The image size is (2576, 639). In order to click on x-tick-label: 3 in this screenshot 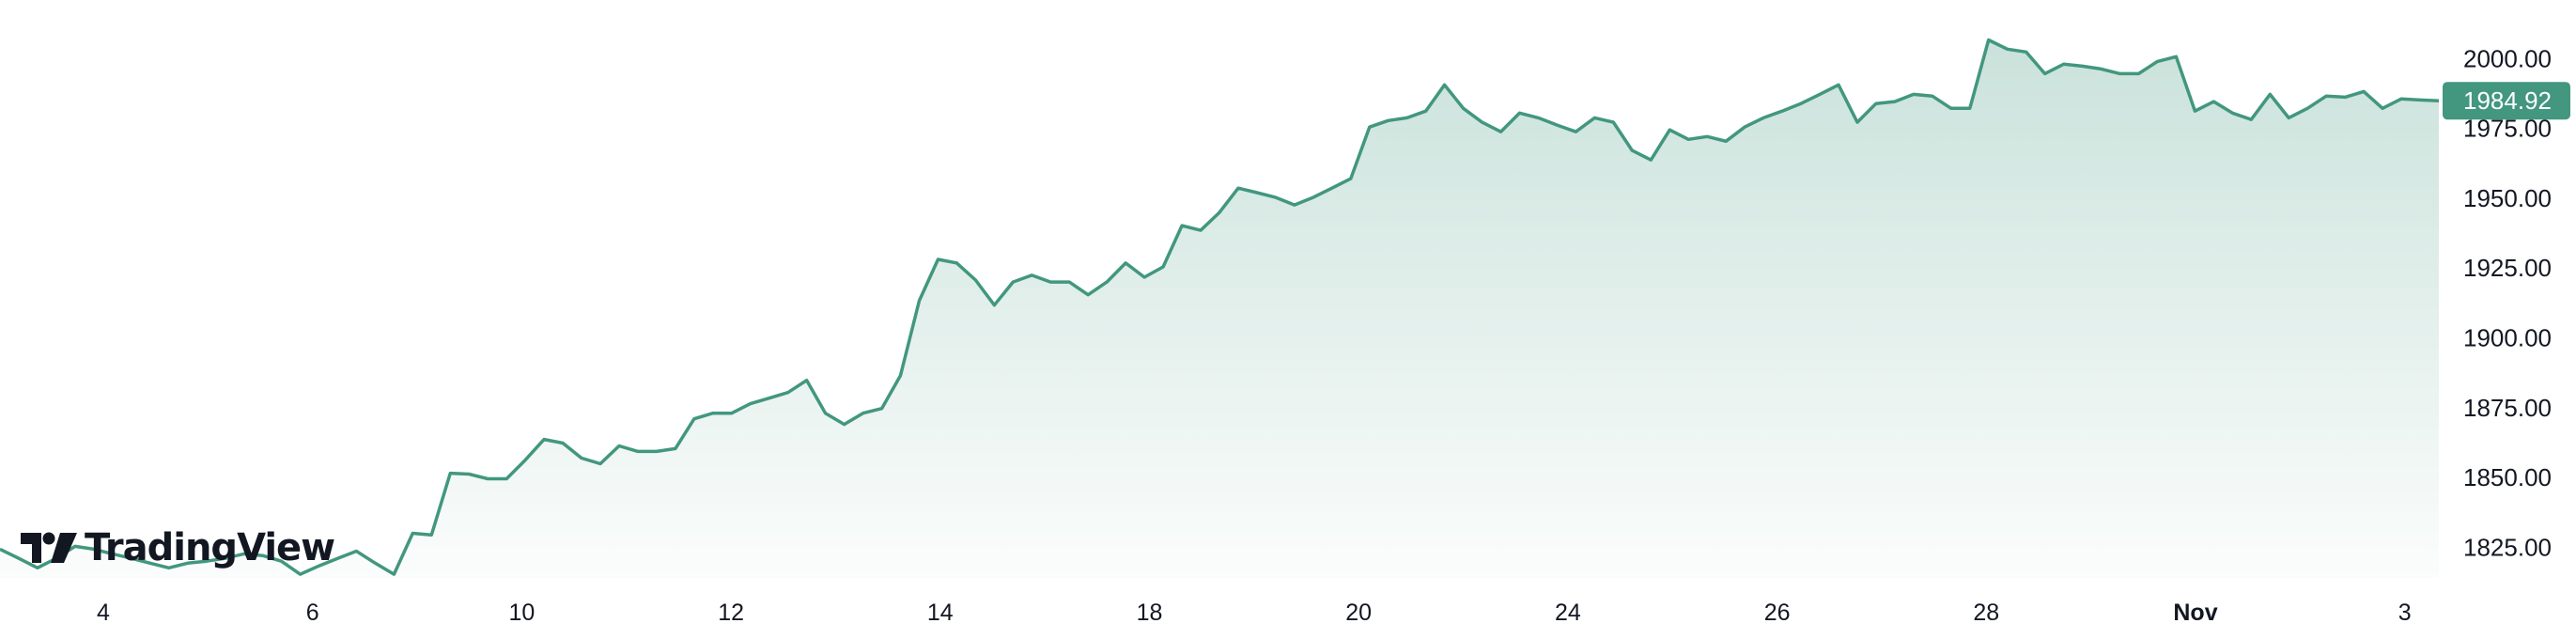, I will do `click(2405, 613)`.